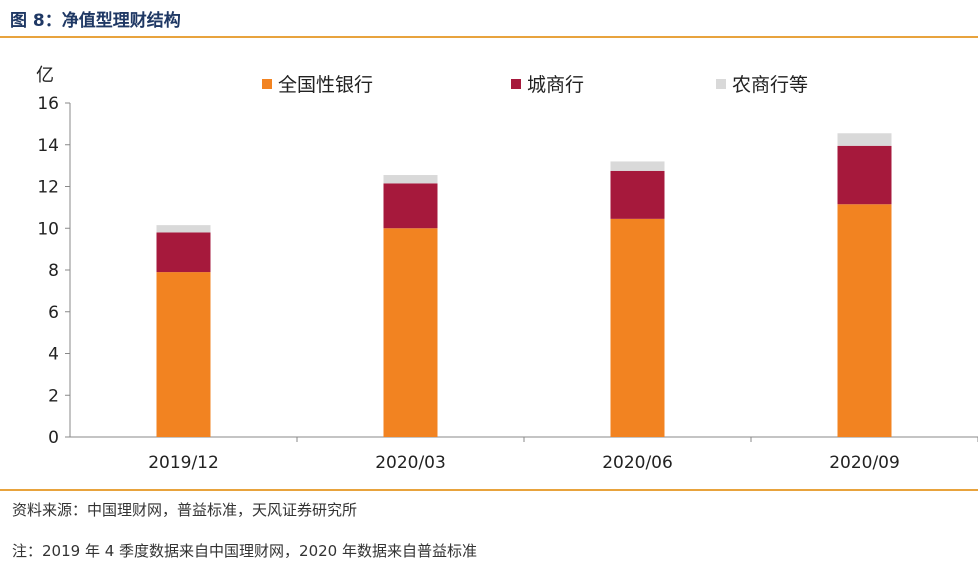 The image size is (978, 567). I want to click on y-tick-label: 0, so click(53, 438).